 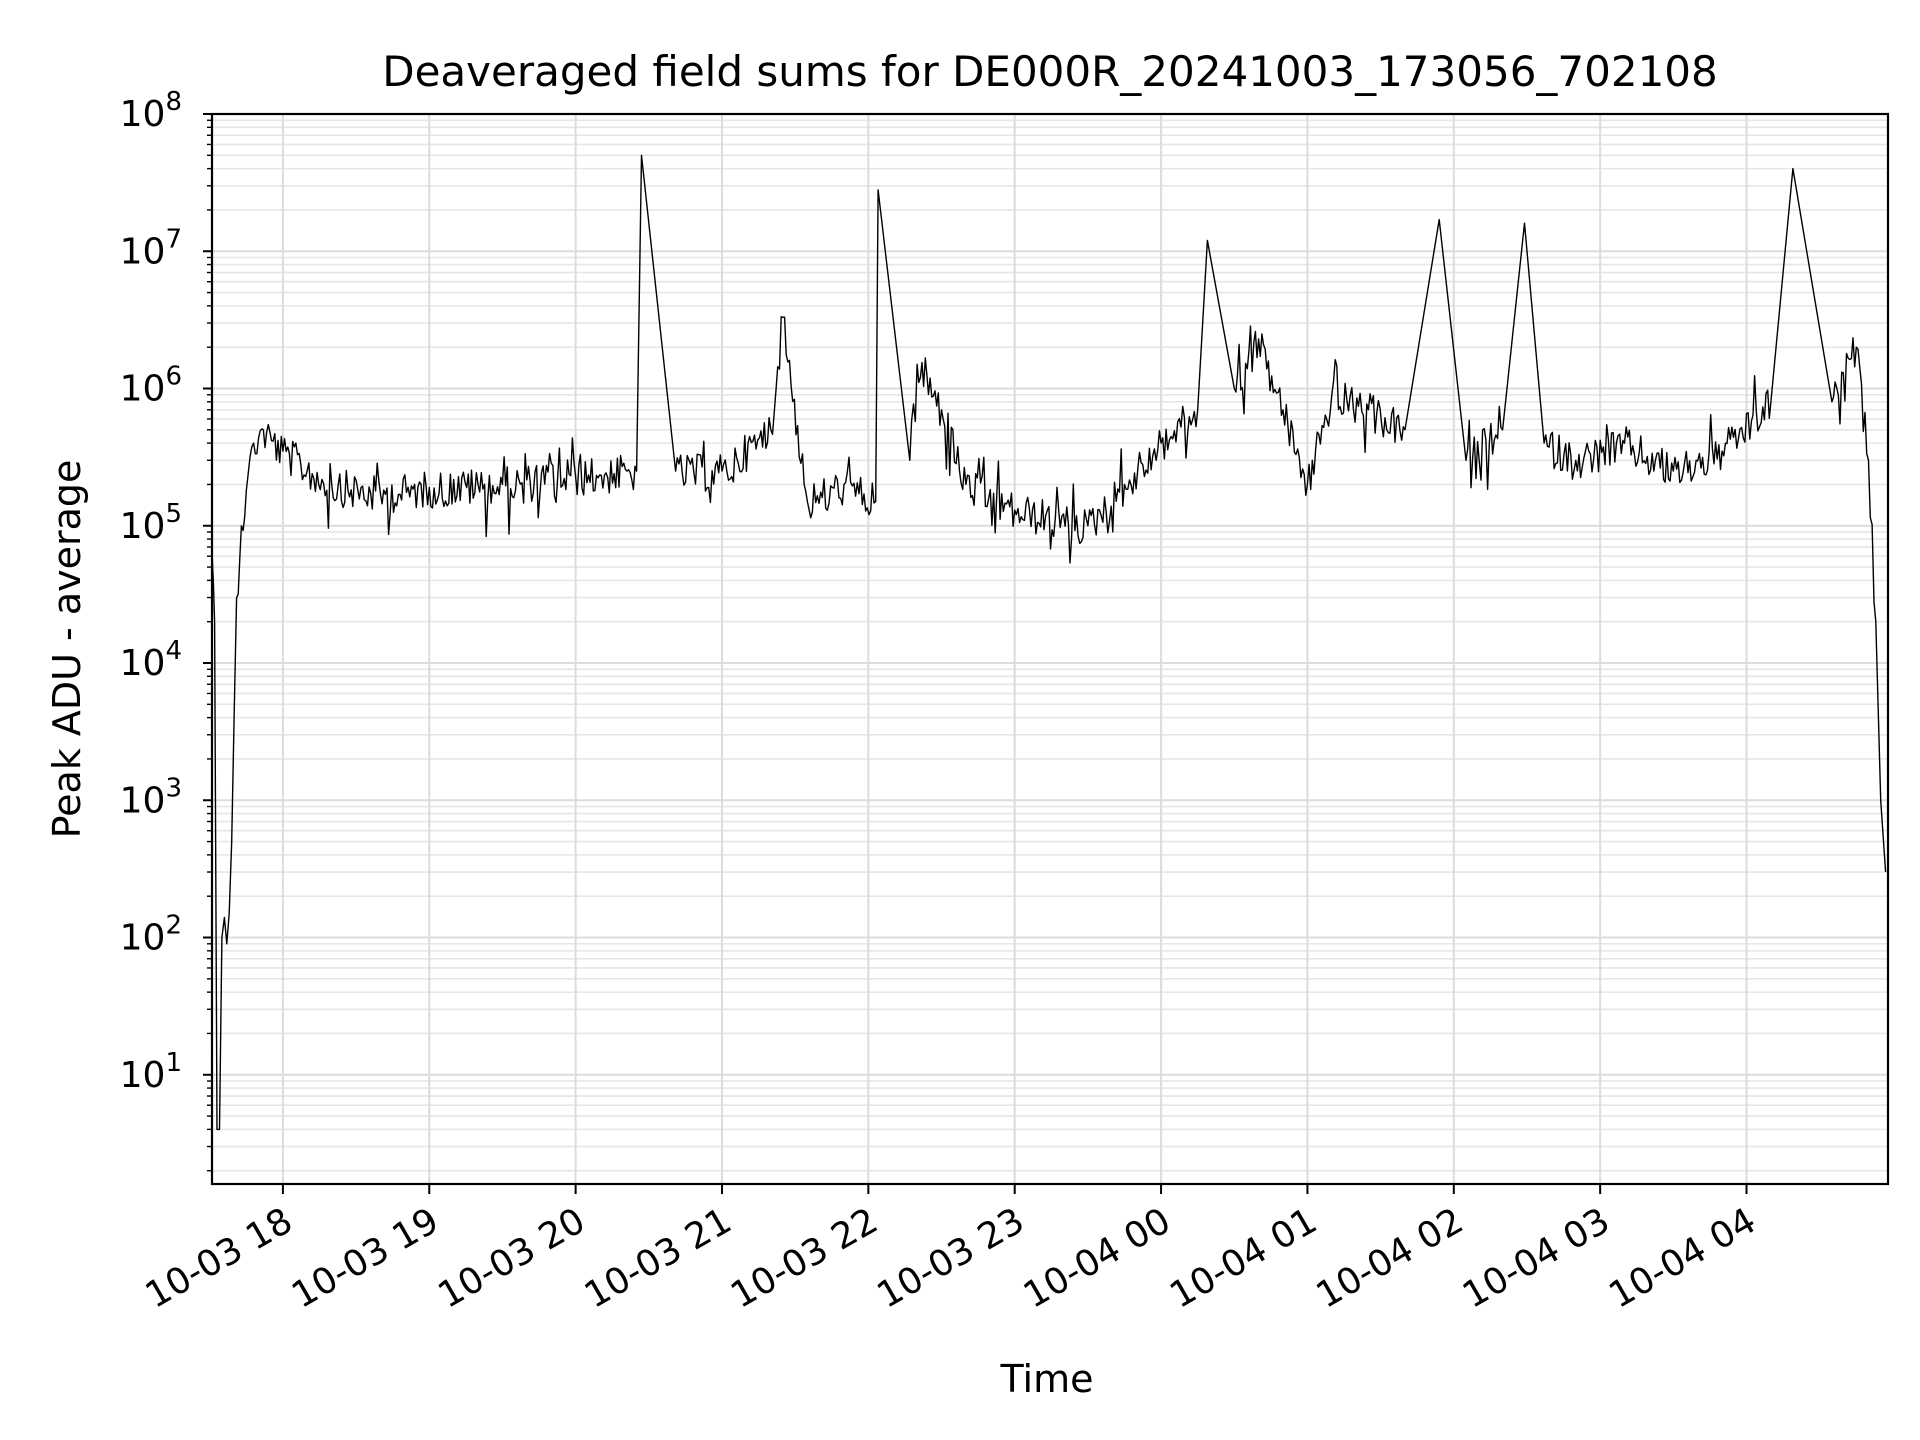 What do you see at coordinates (1047, 1379) in the screenshot?
I see `x-axis-label: Time` at bounding box center [1047, 1379].